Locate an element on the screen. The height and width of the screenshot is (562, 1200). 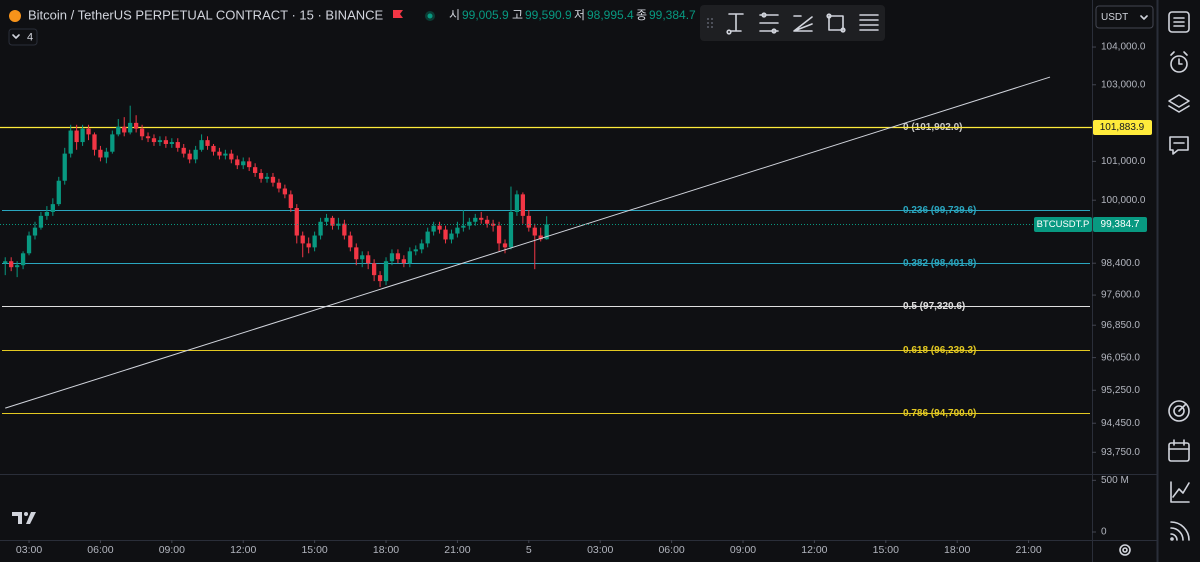
ohlc-value: 98,995.4 is located at coordinates (610, 15).